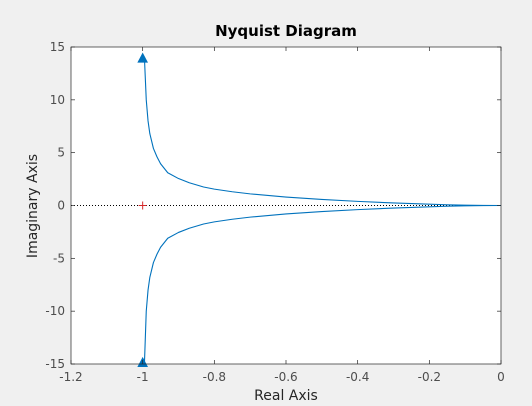 This screenshot has height=406, width=532. Describe the element at coordinates (57, 100) in the screenshot. I see `y-tick-label: 10` at that location.